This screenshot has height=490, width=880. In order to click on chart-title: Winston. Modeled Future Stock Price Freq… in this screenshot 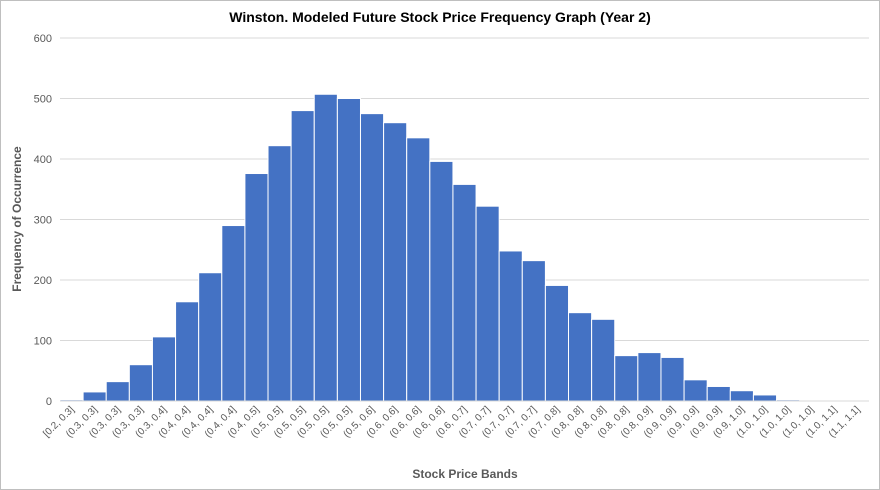, I will do `click(440, 17)`.